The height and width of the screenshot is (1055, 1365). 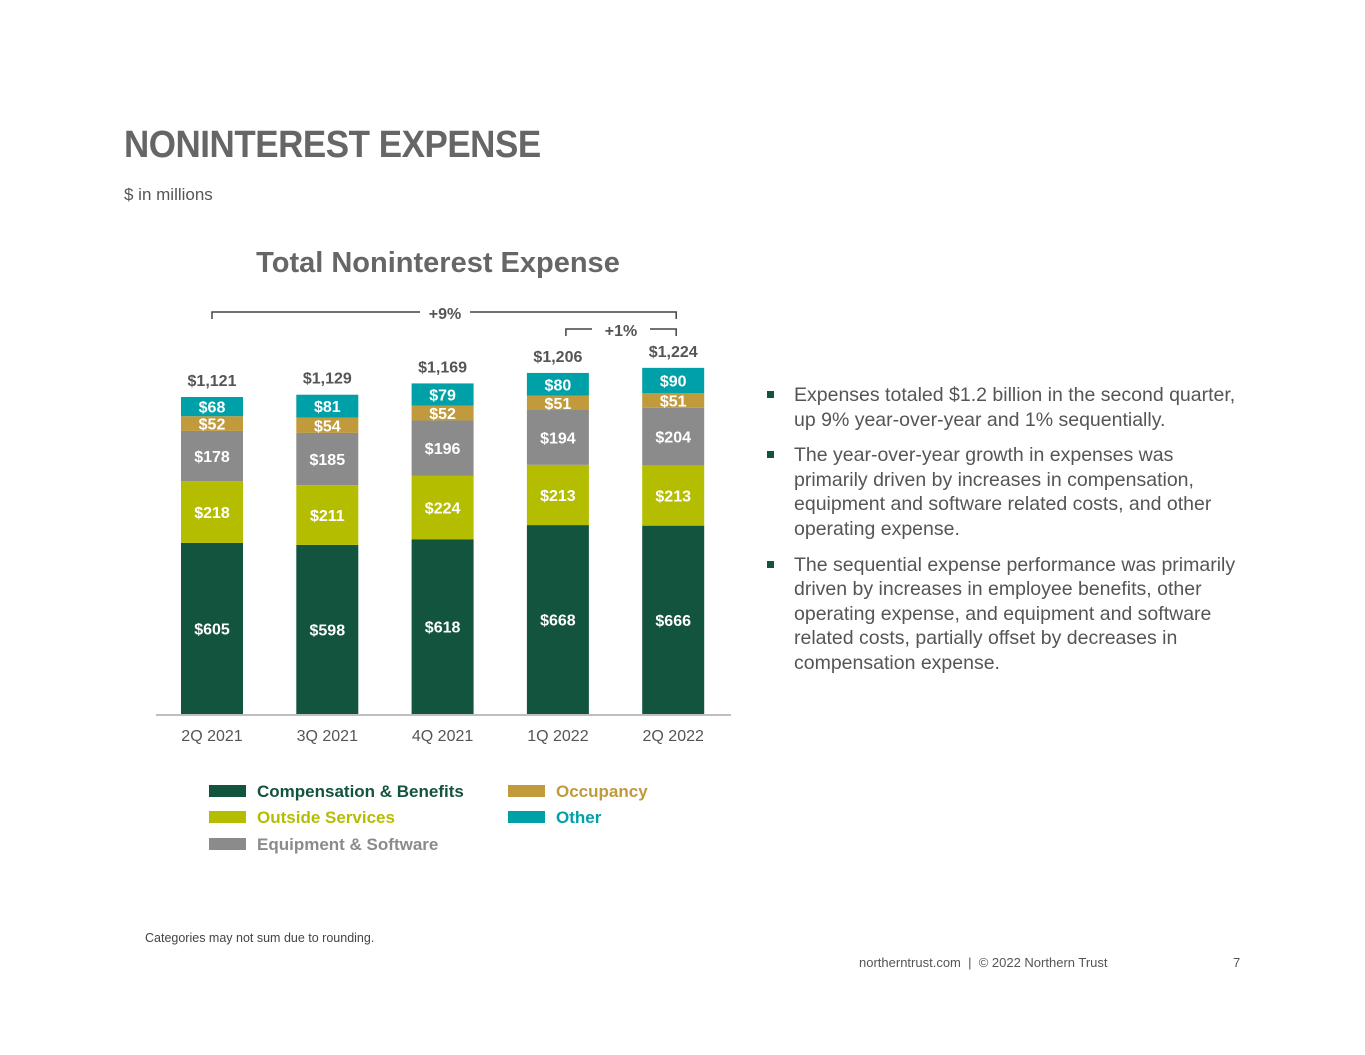 I want to click on data-label: $211, so click(x=327, y=516).